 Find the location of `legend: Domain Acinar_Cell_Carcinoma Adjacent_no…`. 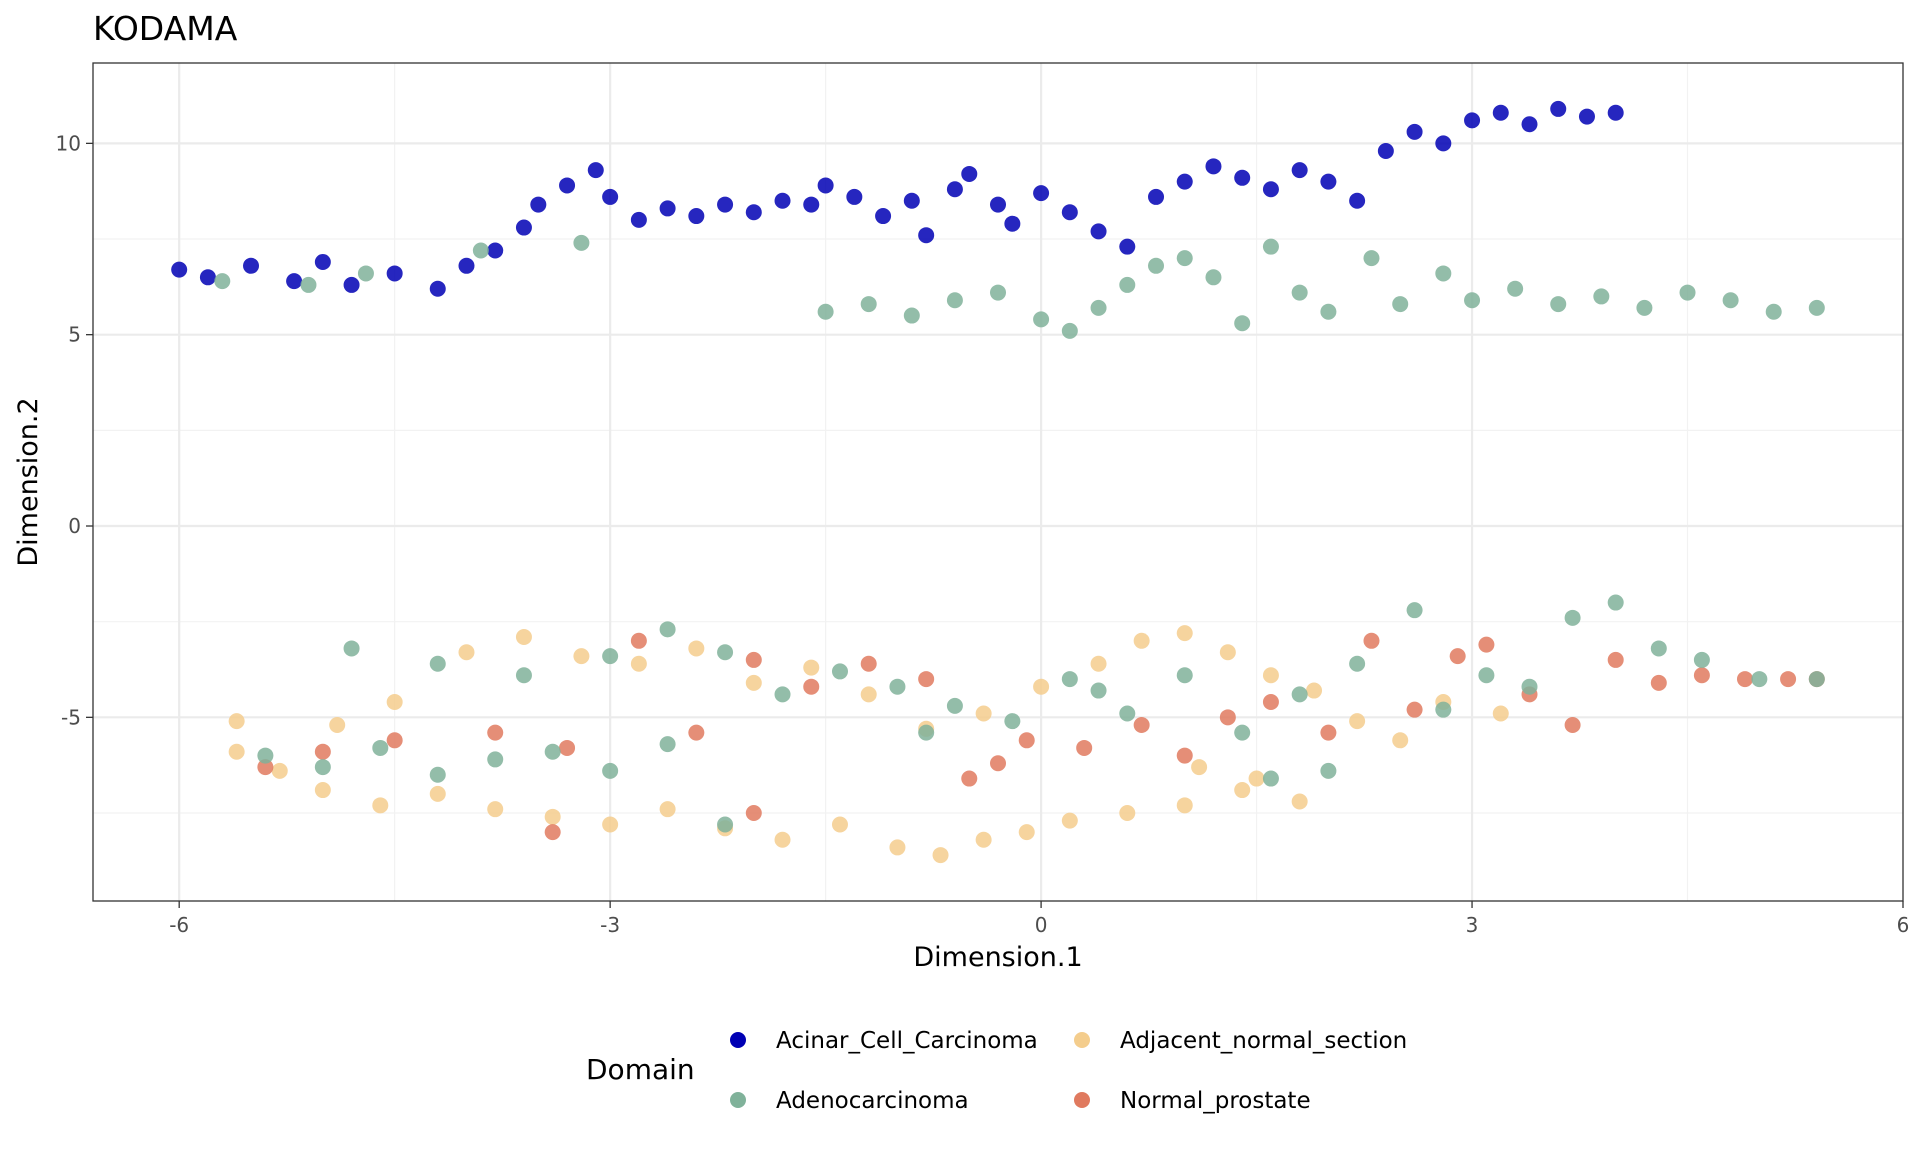

legend: Domain Acinar_Cell_Carcinoma Adjacent_no… is located at coordinates (996, 1071).